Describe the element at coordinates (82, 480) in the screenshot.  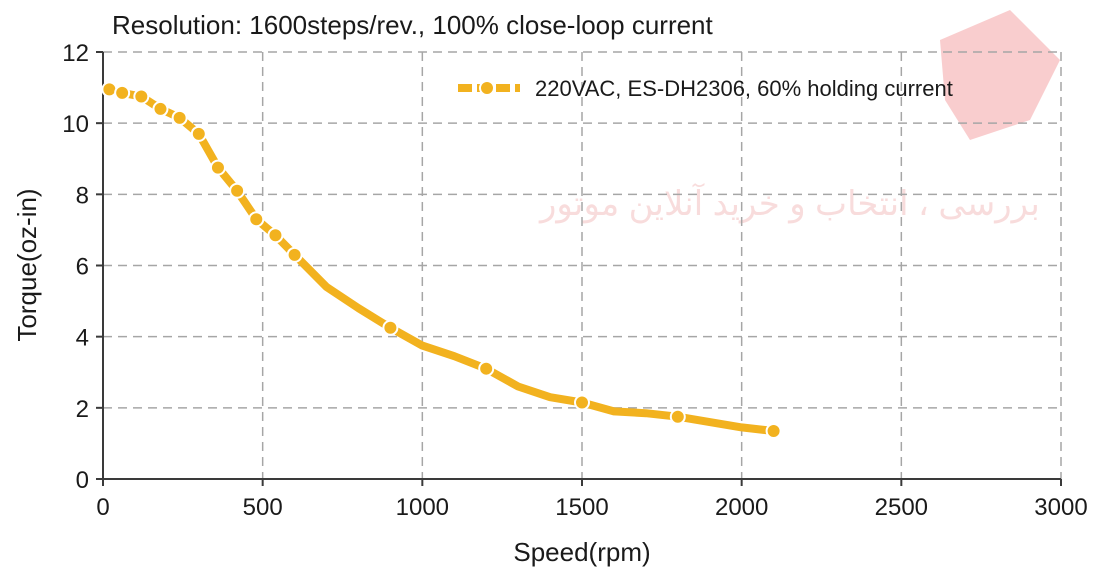
I see `y-tick-label: 0` at that location.